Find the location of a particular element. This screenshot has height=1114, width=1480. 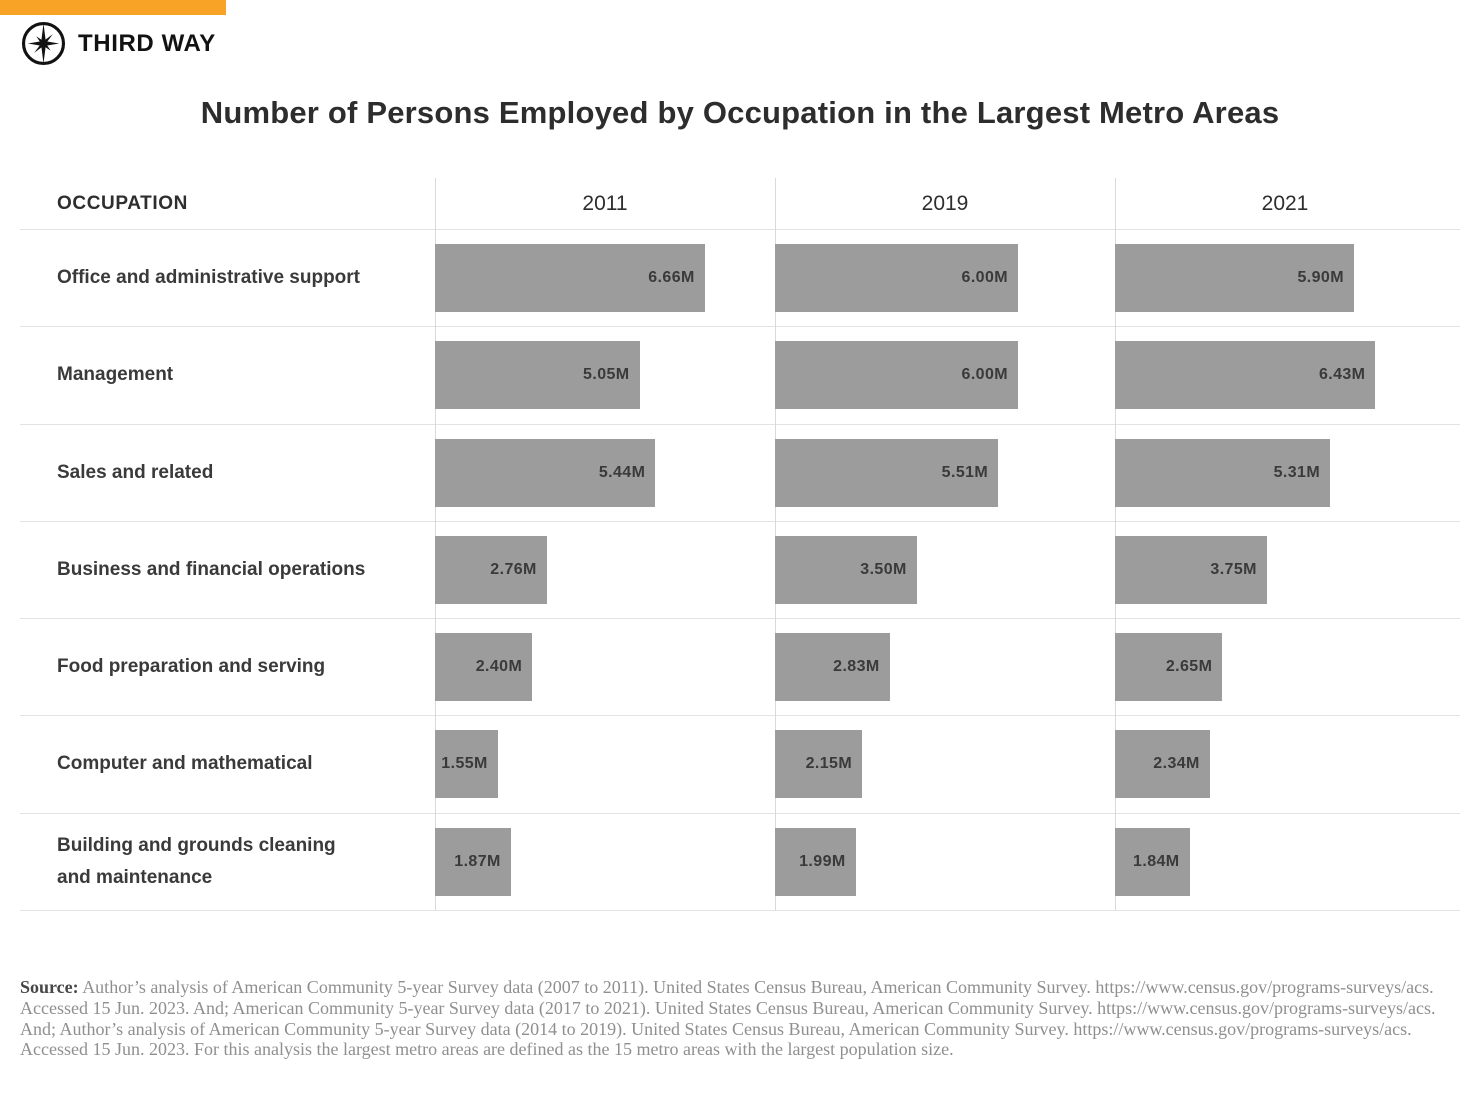

bar-2019: 1.99M is located at coordinates (815, 861).